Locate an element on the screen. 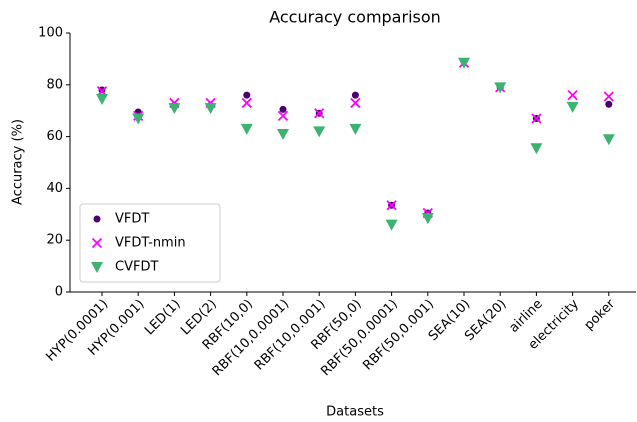 This screenshot has width=637, height=422. x-tick-label: LED(1) is located at coordinates (163, 318).